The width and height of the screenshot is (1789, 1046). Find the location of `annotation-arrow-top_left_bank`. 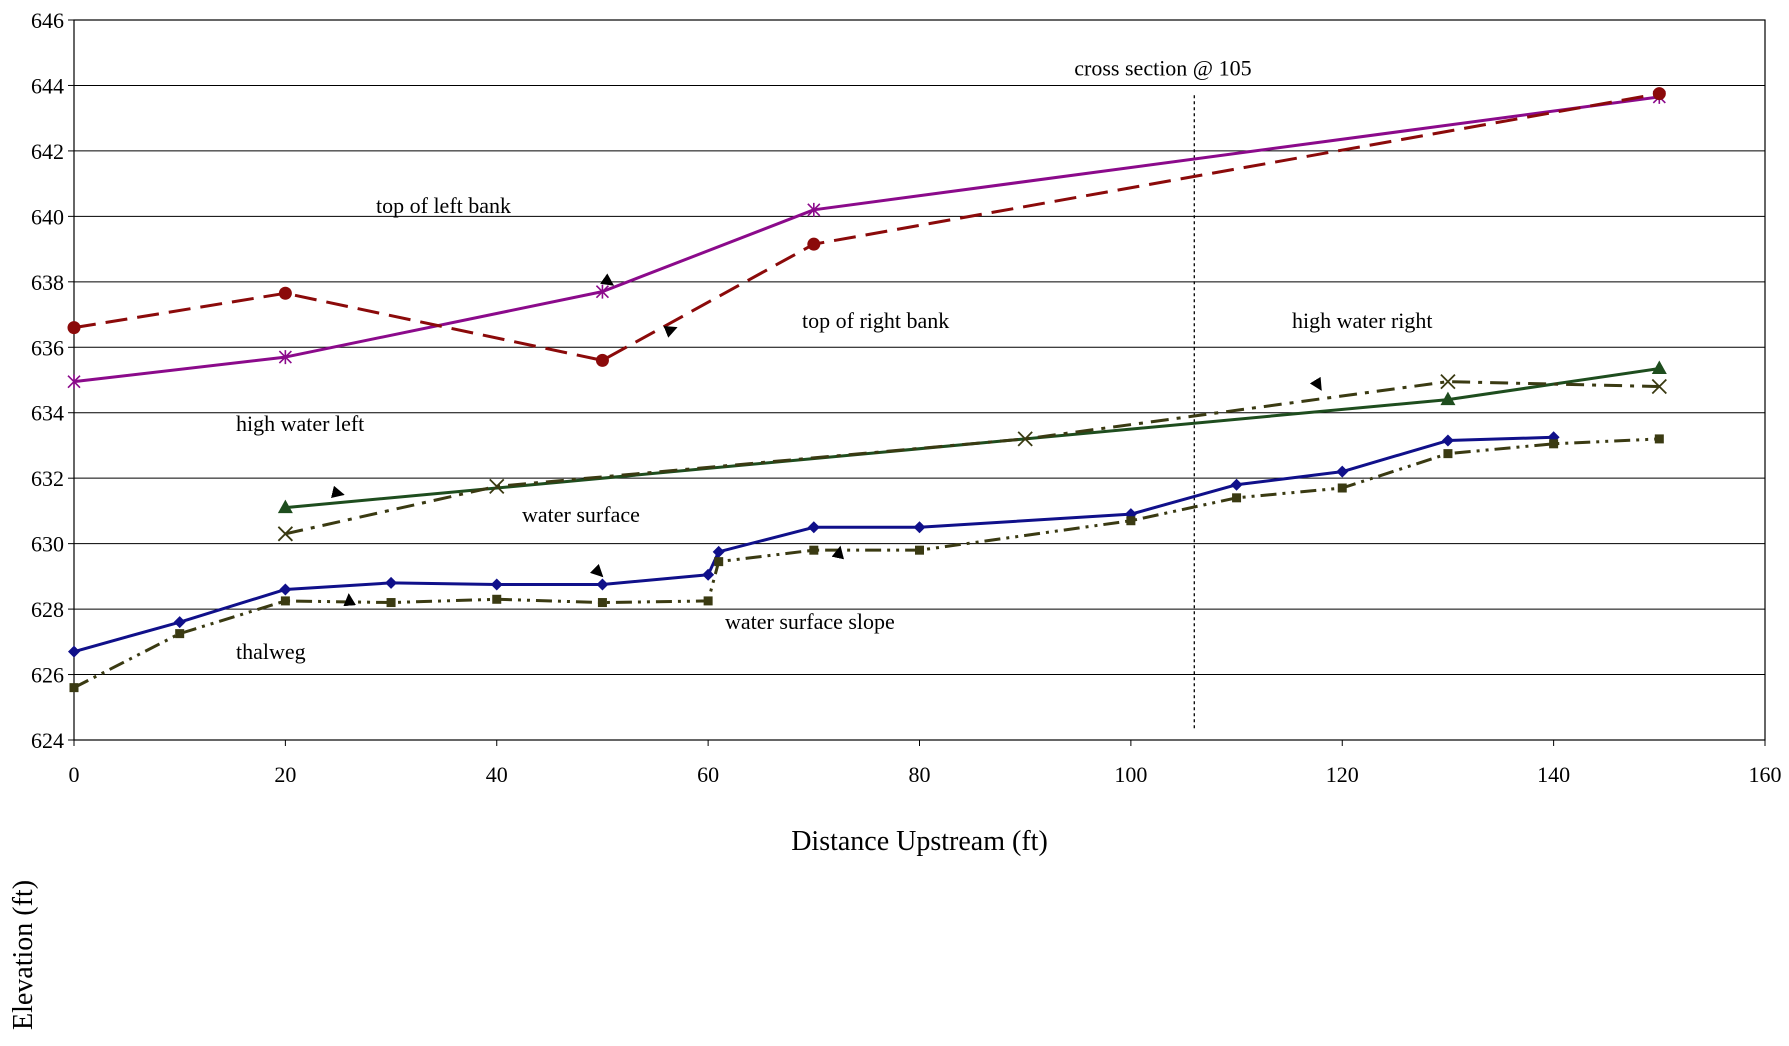

annotation-arrow-top_left_bank is located at coordinates (611, 284).